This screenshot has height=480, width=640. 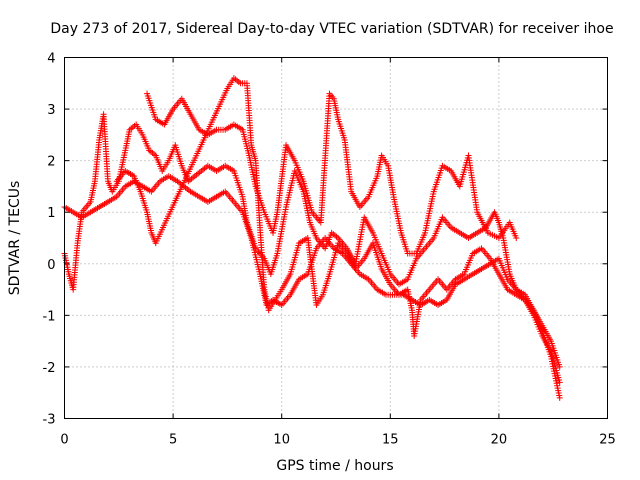 What do you see at coordinates (499, 440) in the screenshot?
I see `x-tick-label: 20` at bounding box center [499, 440].